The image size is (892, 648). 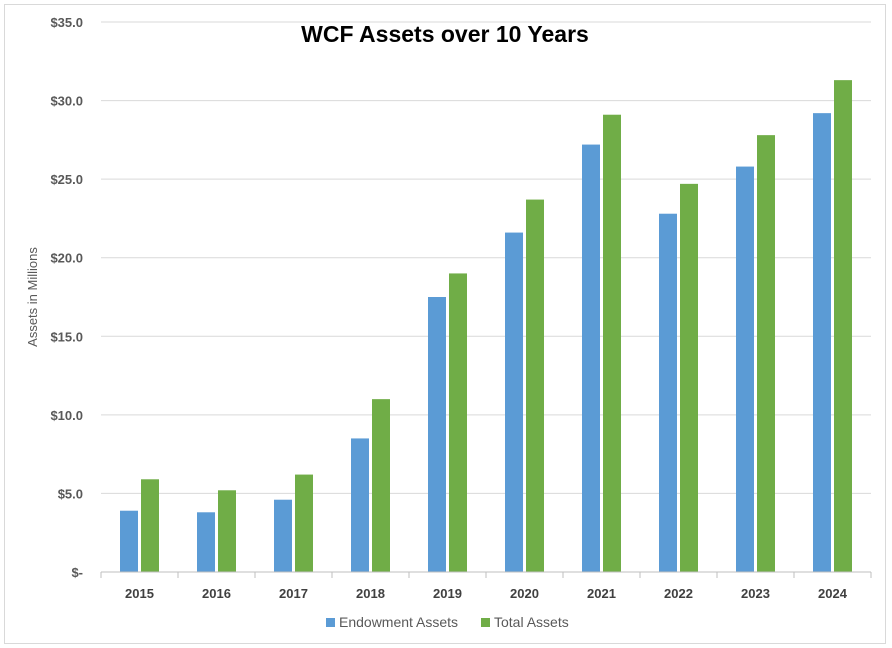 I want to click on y-tick-label: $20.0, so click(x=66, y=258).